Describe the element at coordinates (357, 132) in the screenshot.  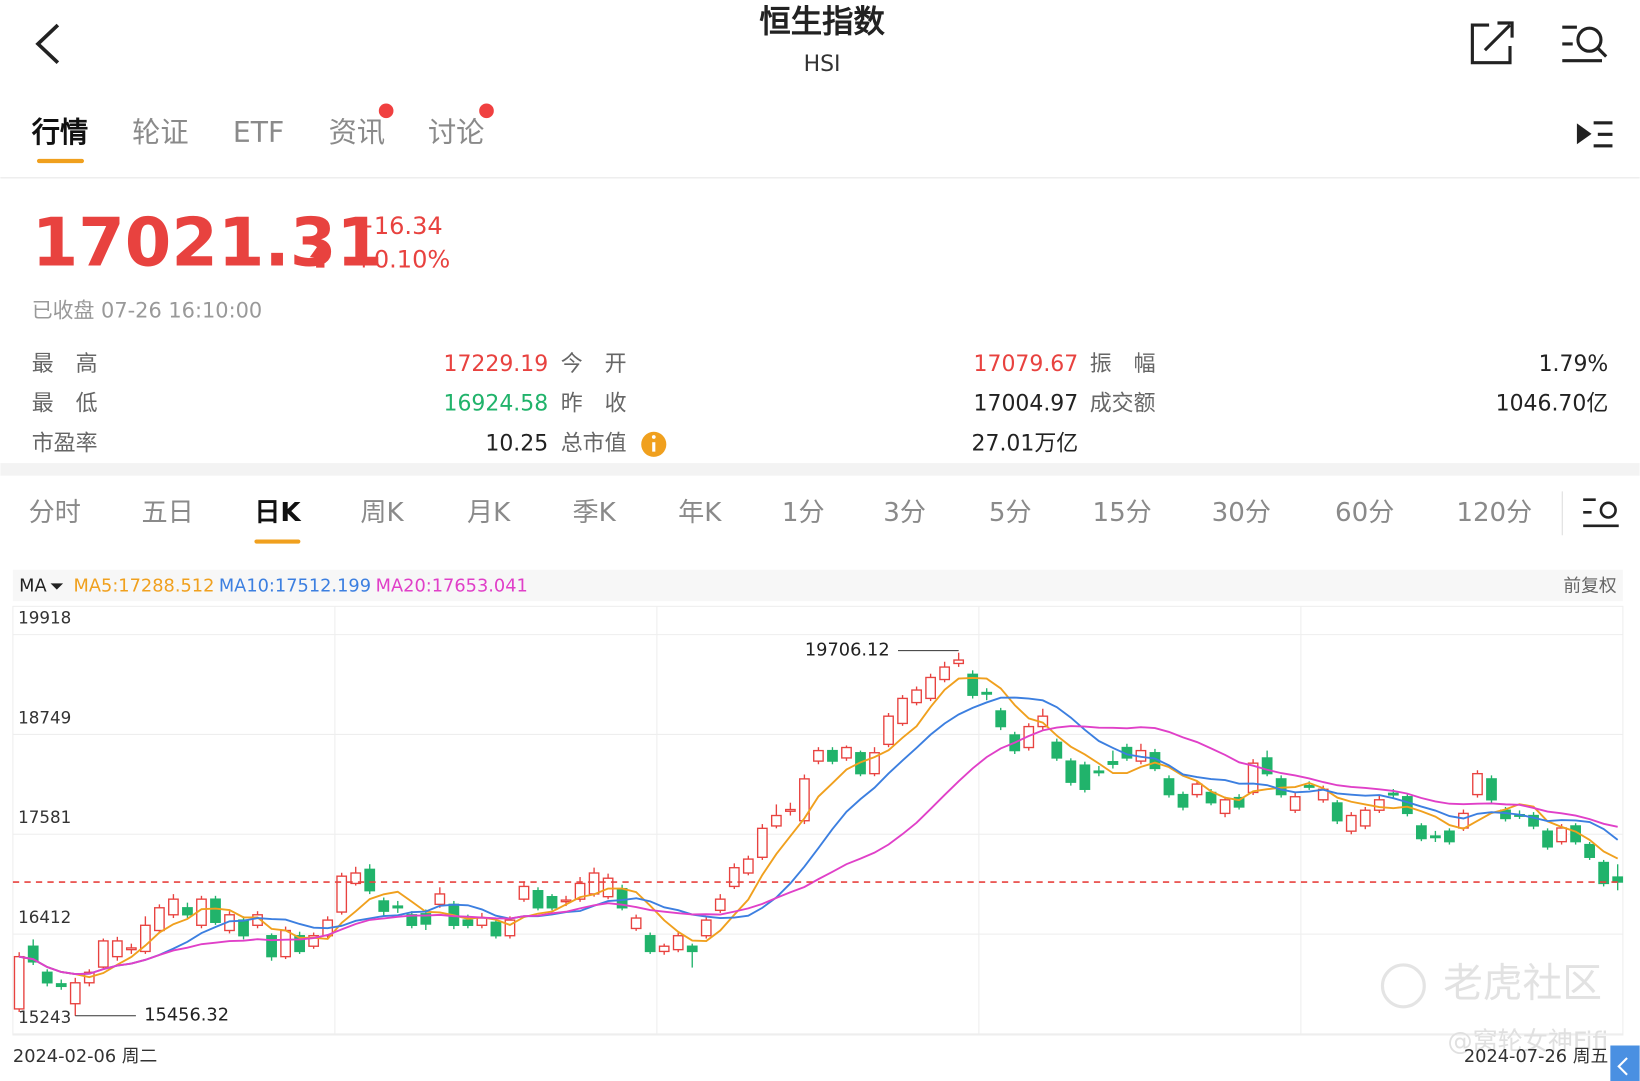
I see `tab: 资讯` at that location.